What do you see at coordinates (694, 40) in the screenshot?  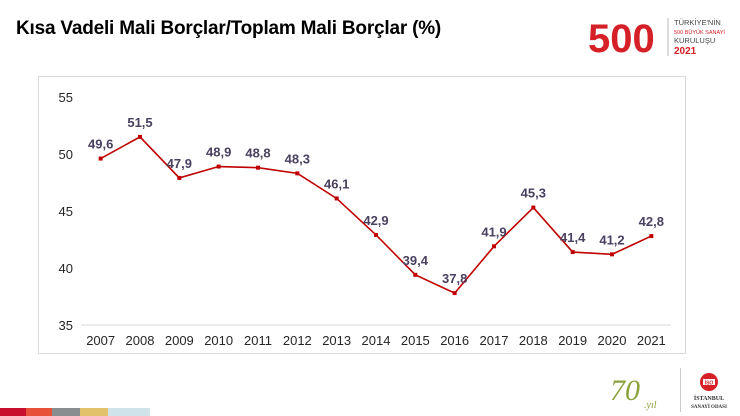 I see `logo-500-line-3: KURULUŞU` at bounding box center [694, 40].